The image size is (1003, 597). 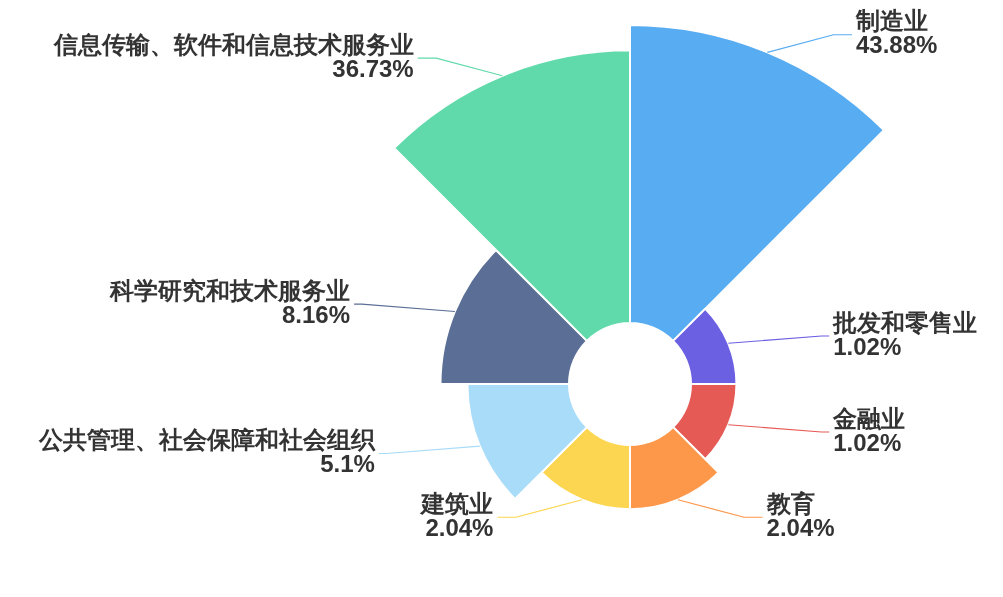 What do you see at coordinates (891, 21) in the screenshot?
I see `category-label: 制造业` at bounding box center [891, 21].